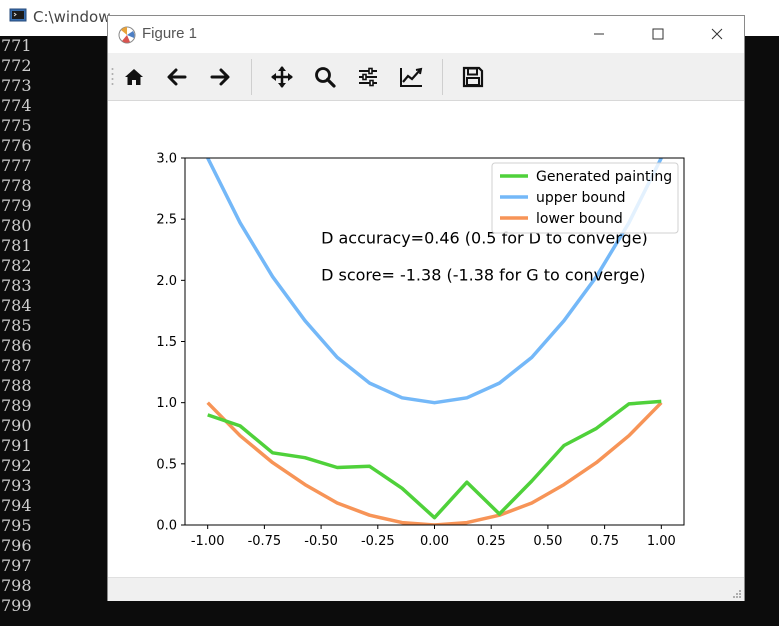 The width and height of the screenshot is (779, 626). I want to click on console-line: 792, so click(16, 465).